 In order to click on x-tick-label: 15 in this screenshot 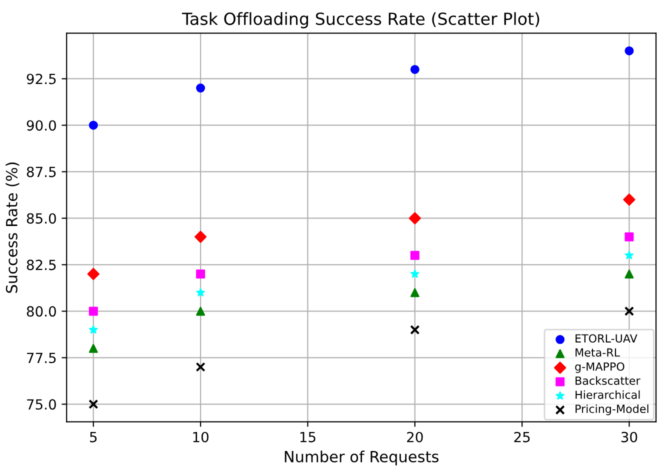, I will do `click(308, 437)`.